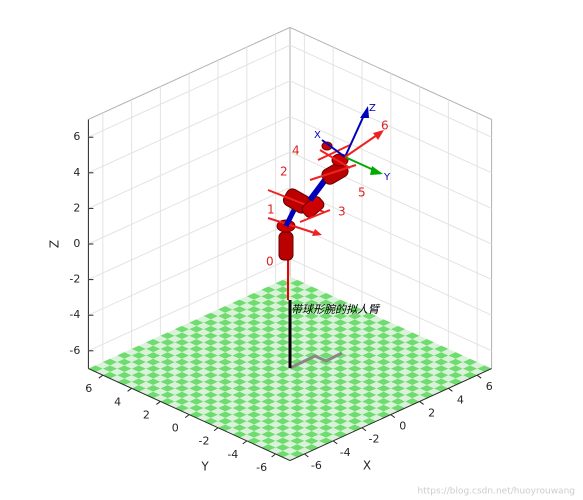 The height and width of the screenshot is (500, 583). What do you see at coordinates (271, 210) in the screenshot?
I see `joint-label: 1` at bounding box center [271, 210].